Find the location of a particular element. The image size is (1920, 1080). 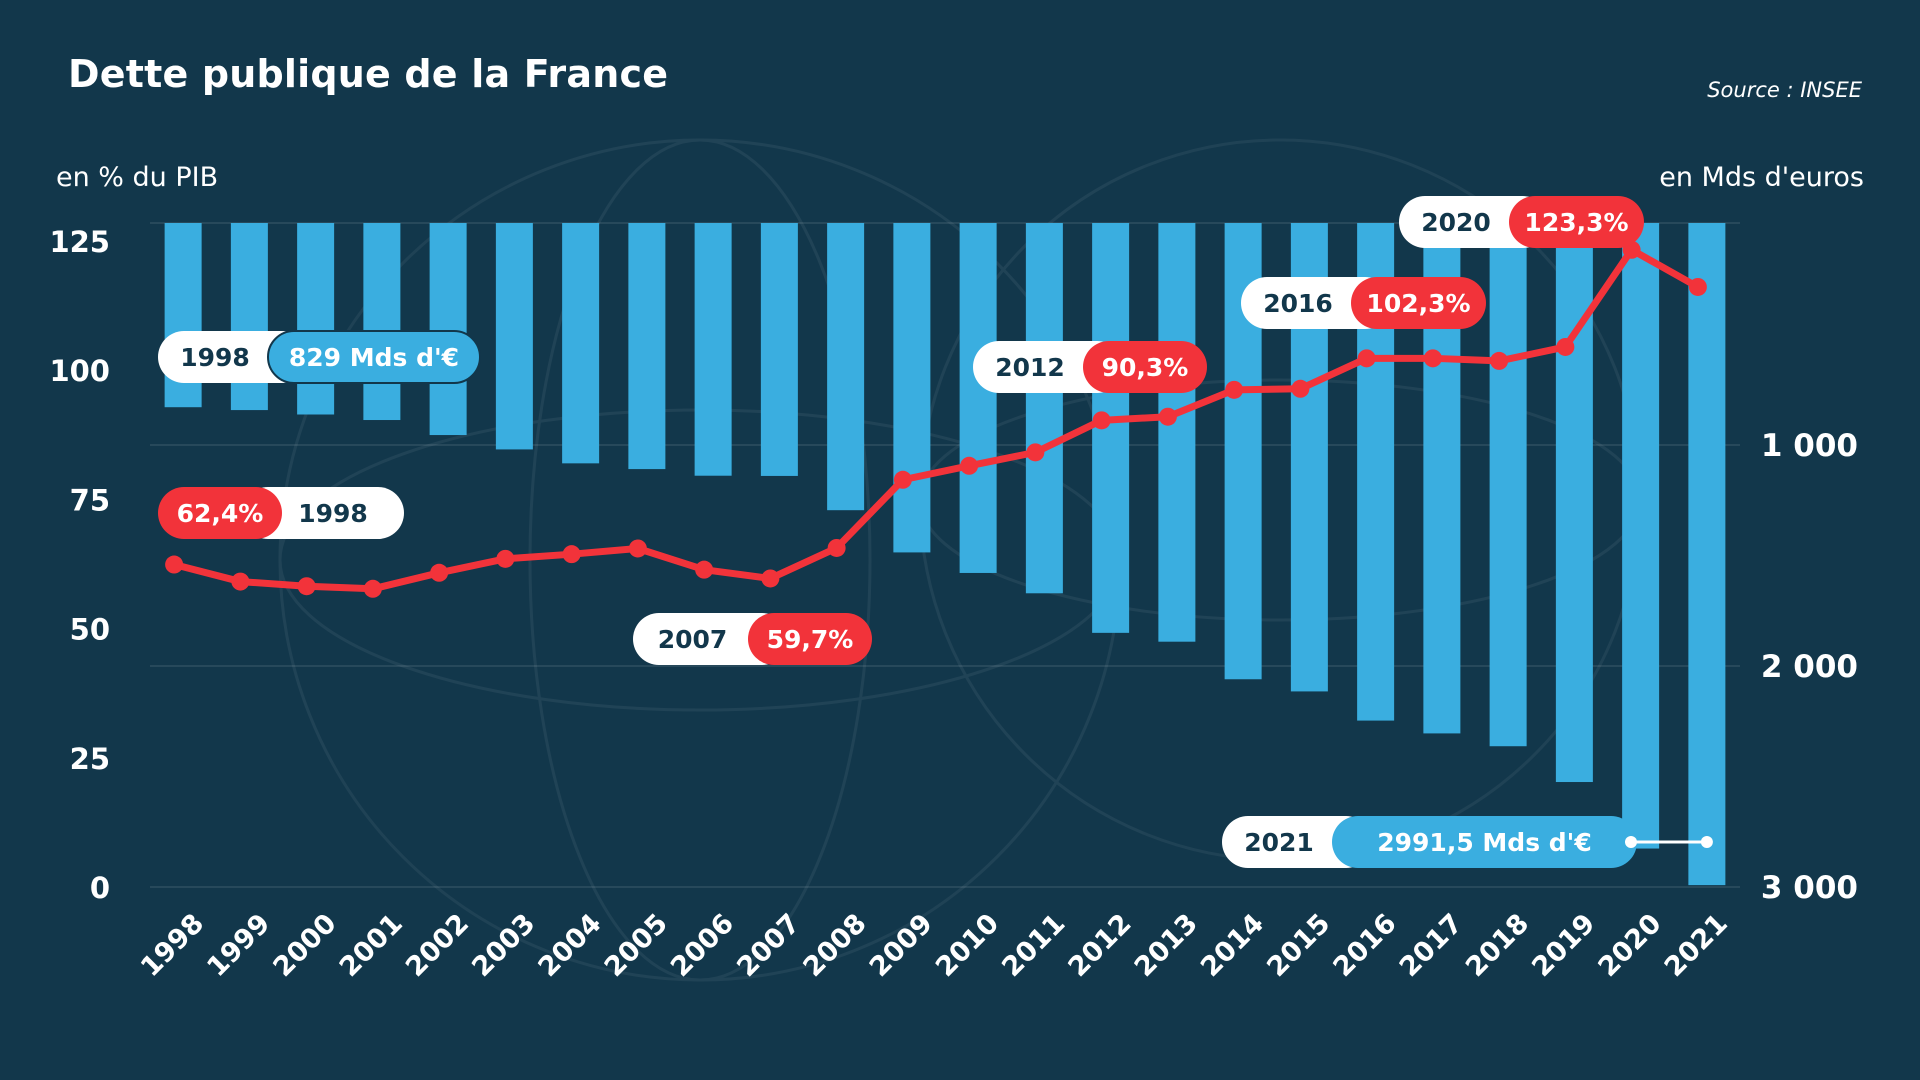

x-tick-2002: 2002 is located at coordinates (437, 945).